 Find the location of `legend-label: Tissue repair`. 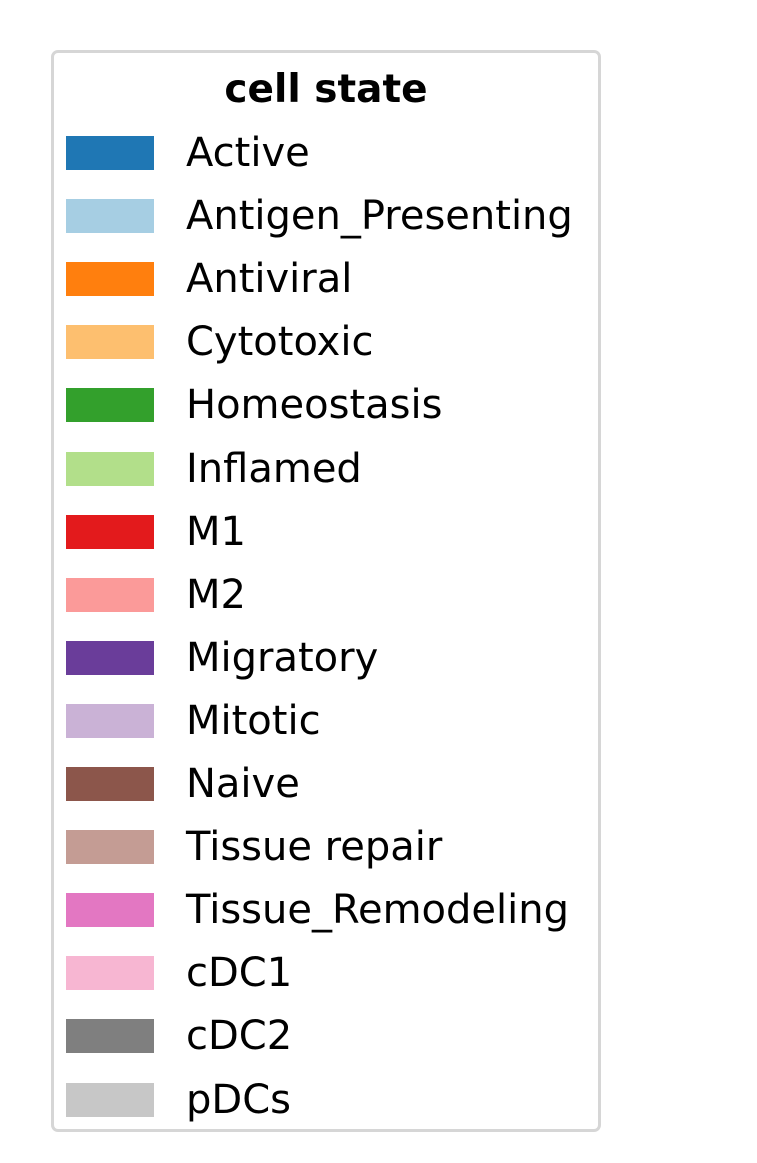

legend-label: Tissue repair is located at coordinates (314, 847).